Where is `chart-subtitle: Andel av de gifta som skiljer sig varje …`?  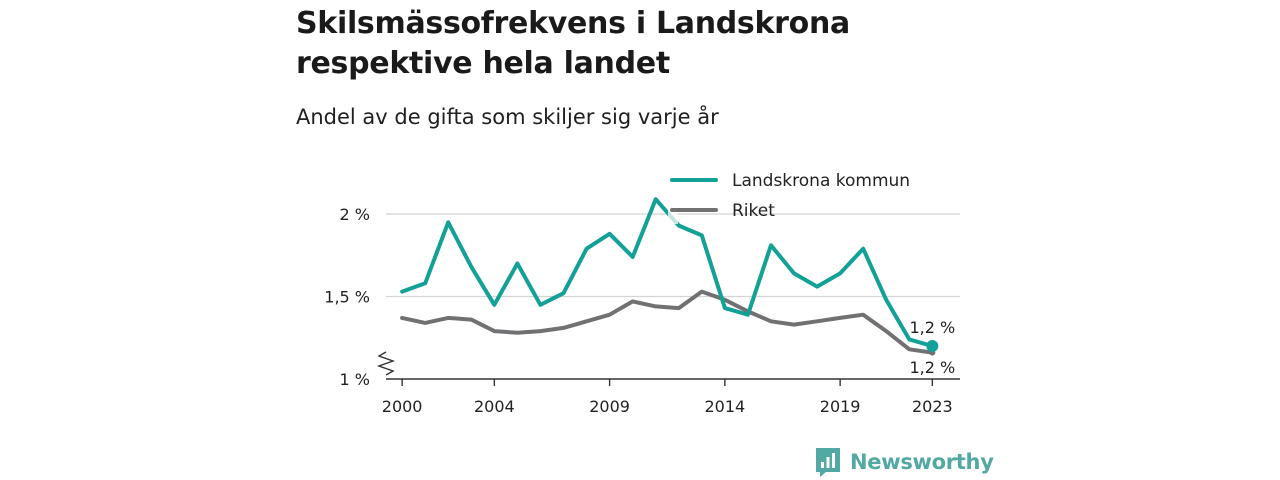
chart-subtitle: Andel av de gifta som skiljer sig varje … is located at coordinates (507, 117).